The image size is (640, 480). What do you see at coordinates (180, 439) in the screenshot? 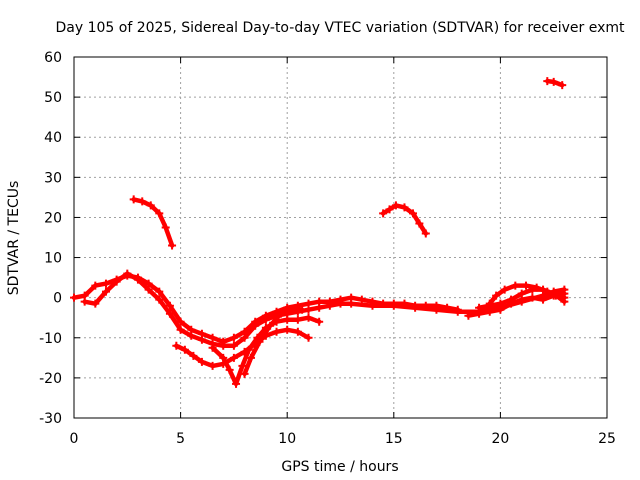
I see `x-tick-label: 5` at bounding box center [180, 439].